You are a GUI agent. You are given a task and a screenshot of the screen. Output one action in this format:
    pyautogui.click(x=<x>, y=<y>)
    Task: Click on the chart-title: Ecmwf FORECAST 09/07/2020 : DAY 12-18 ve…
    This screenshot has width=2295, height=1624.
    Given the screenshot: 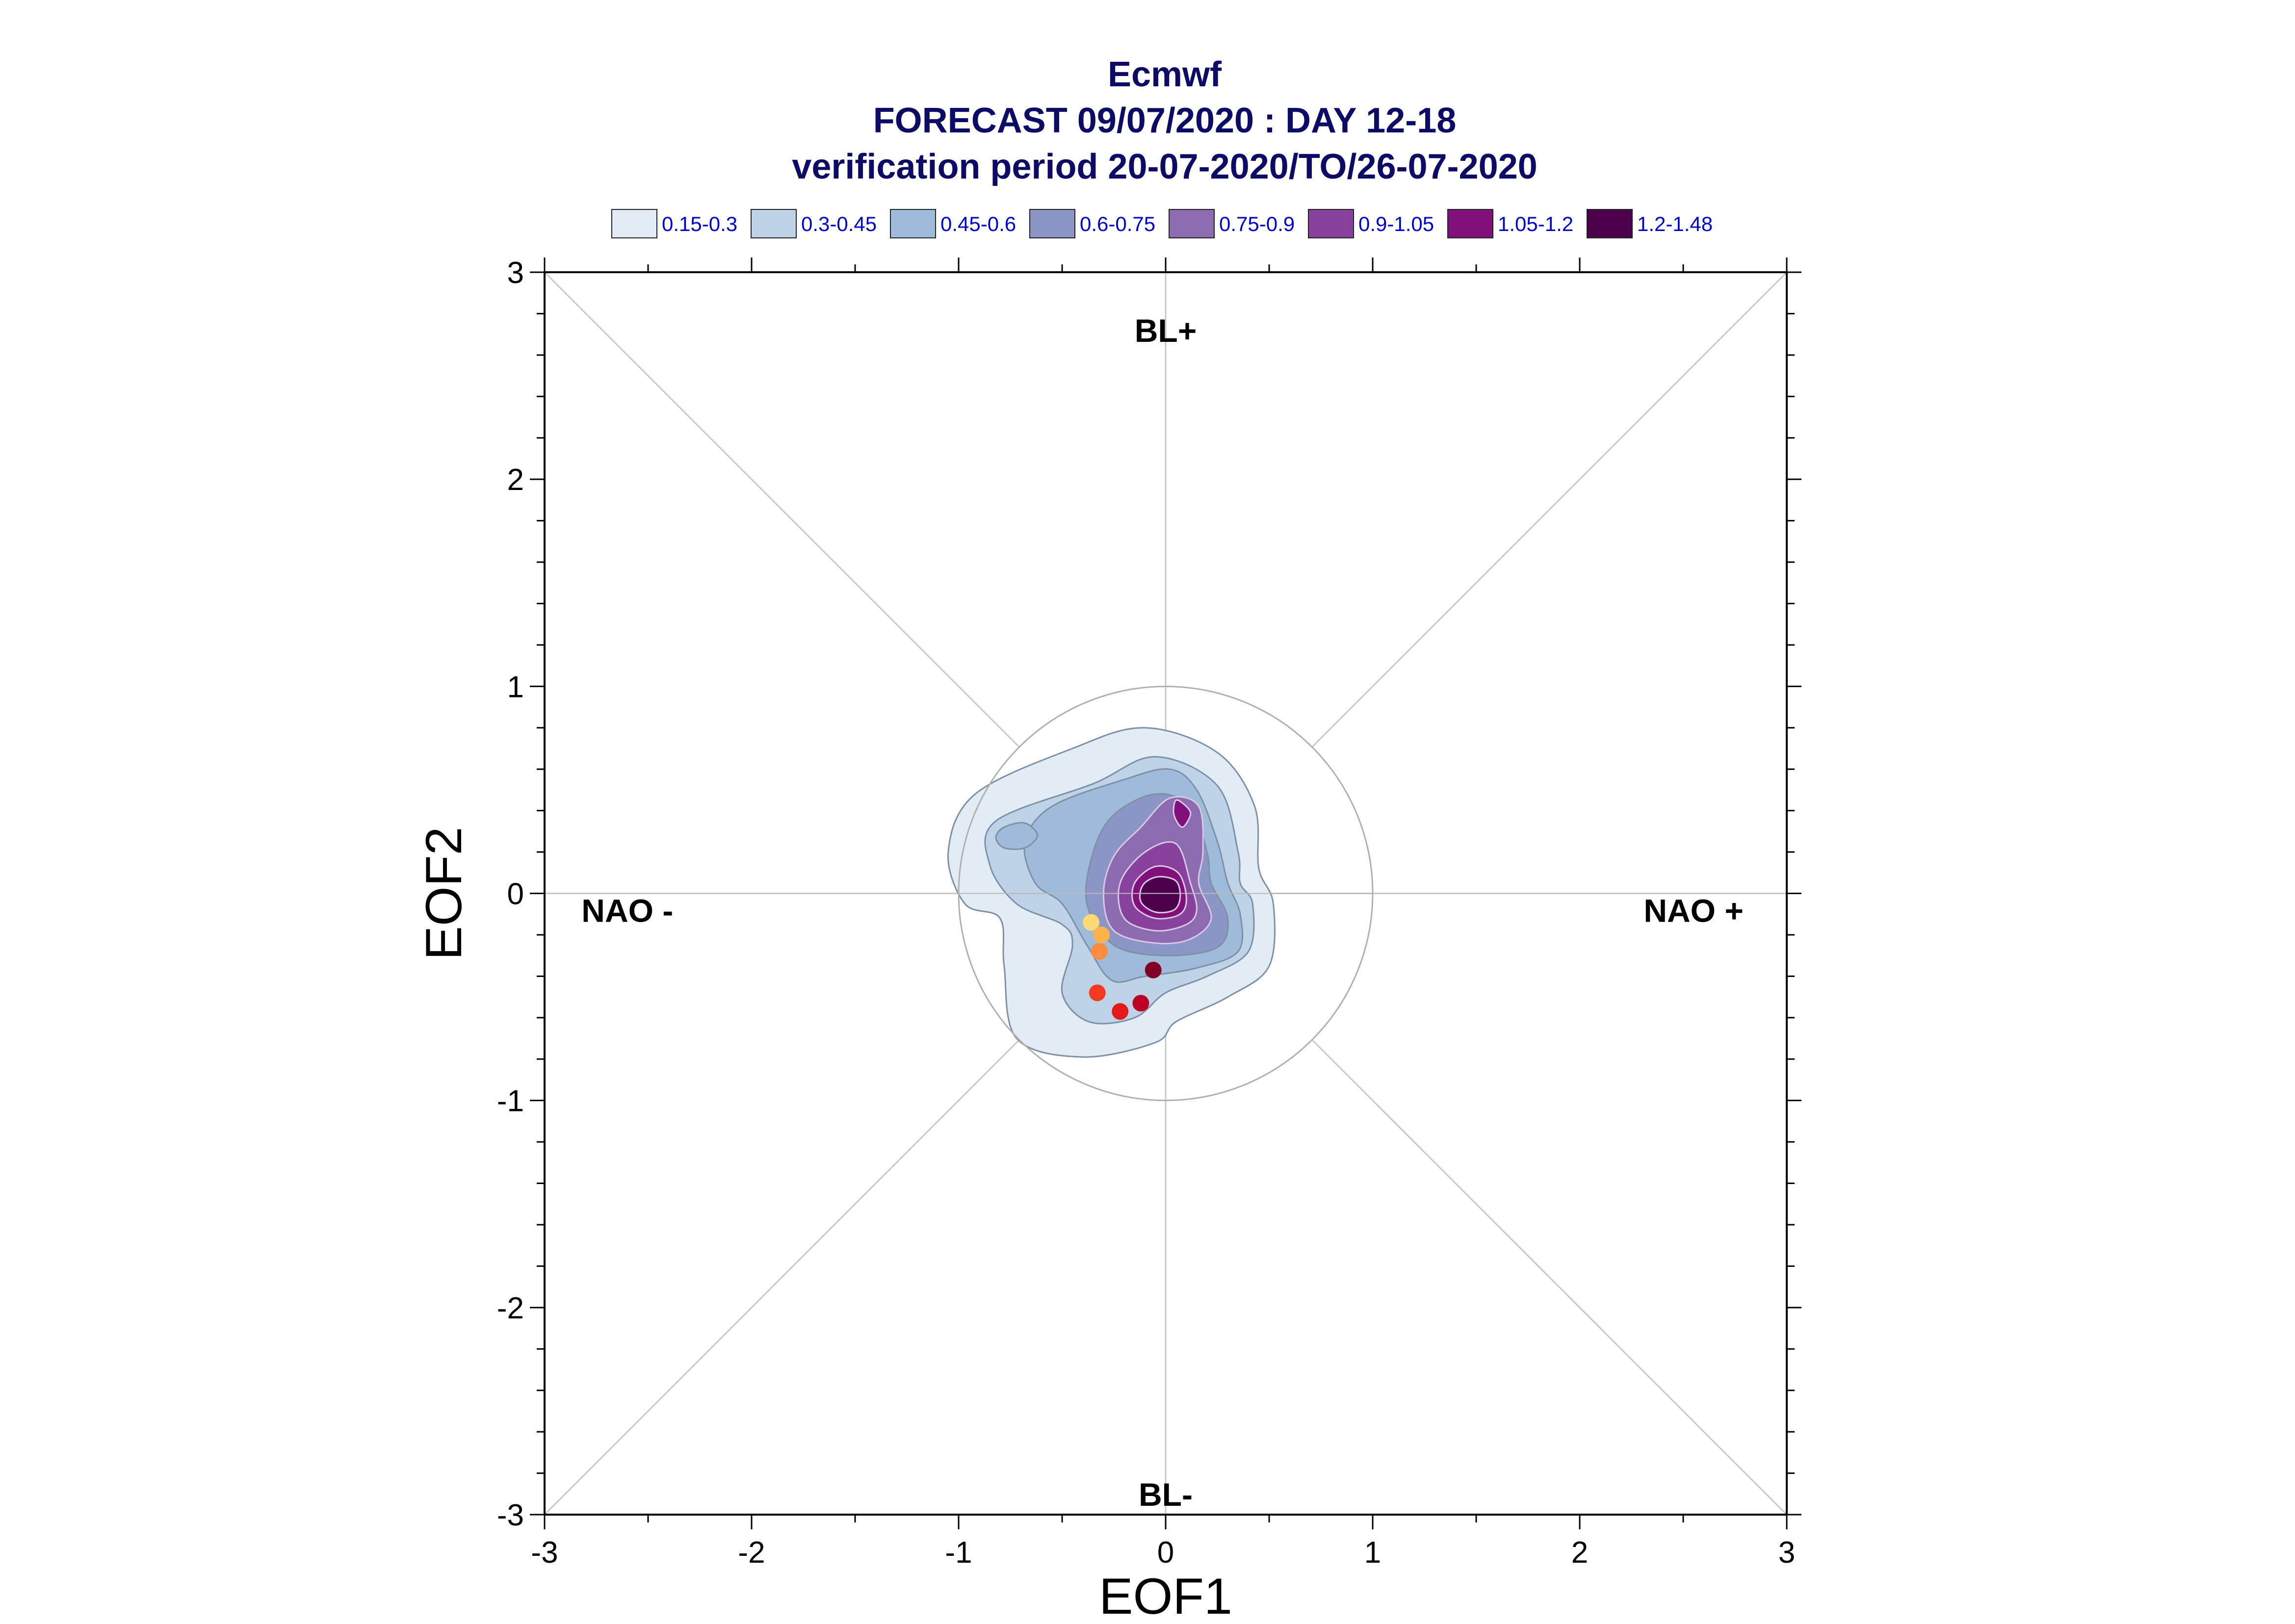 What is the action you would take?
    pyautogui.click(x=1164, y=120)
    